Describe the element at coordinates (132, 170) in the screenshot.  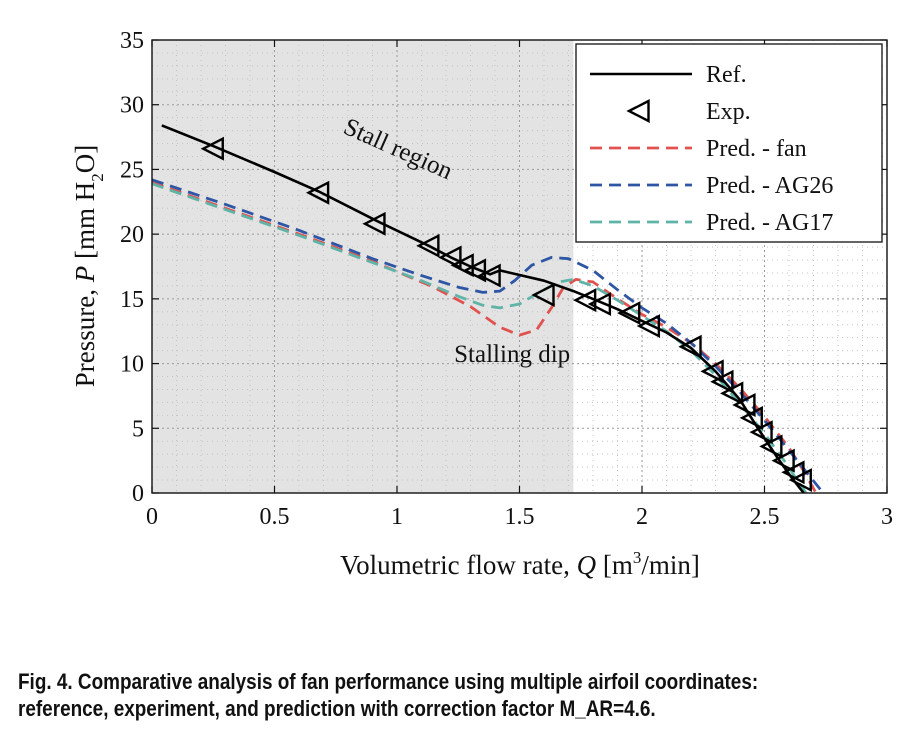
I see `y-tick-label: 25` at that location.